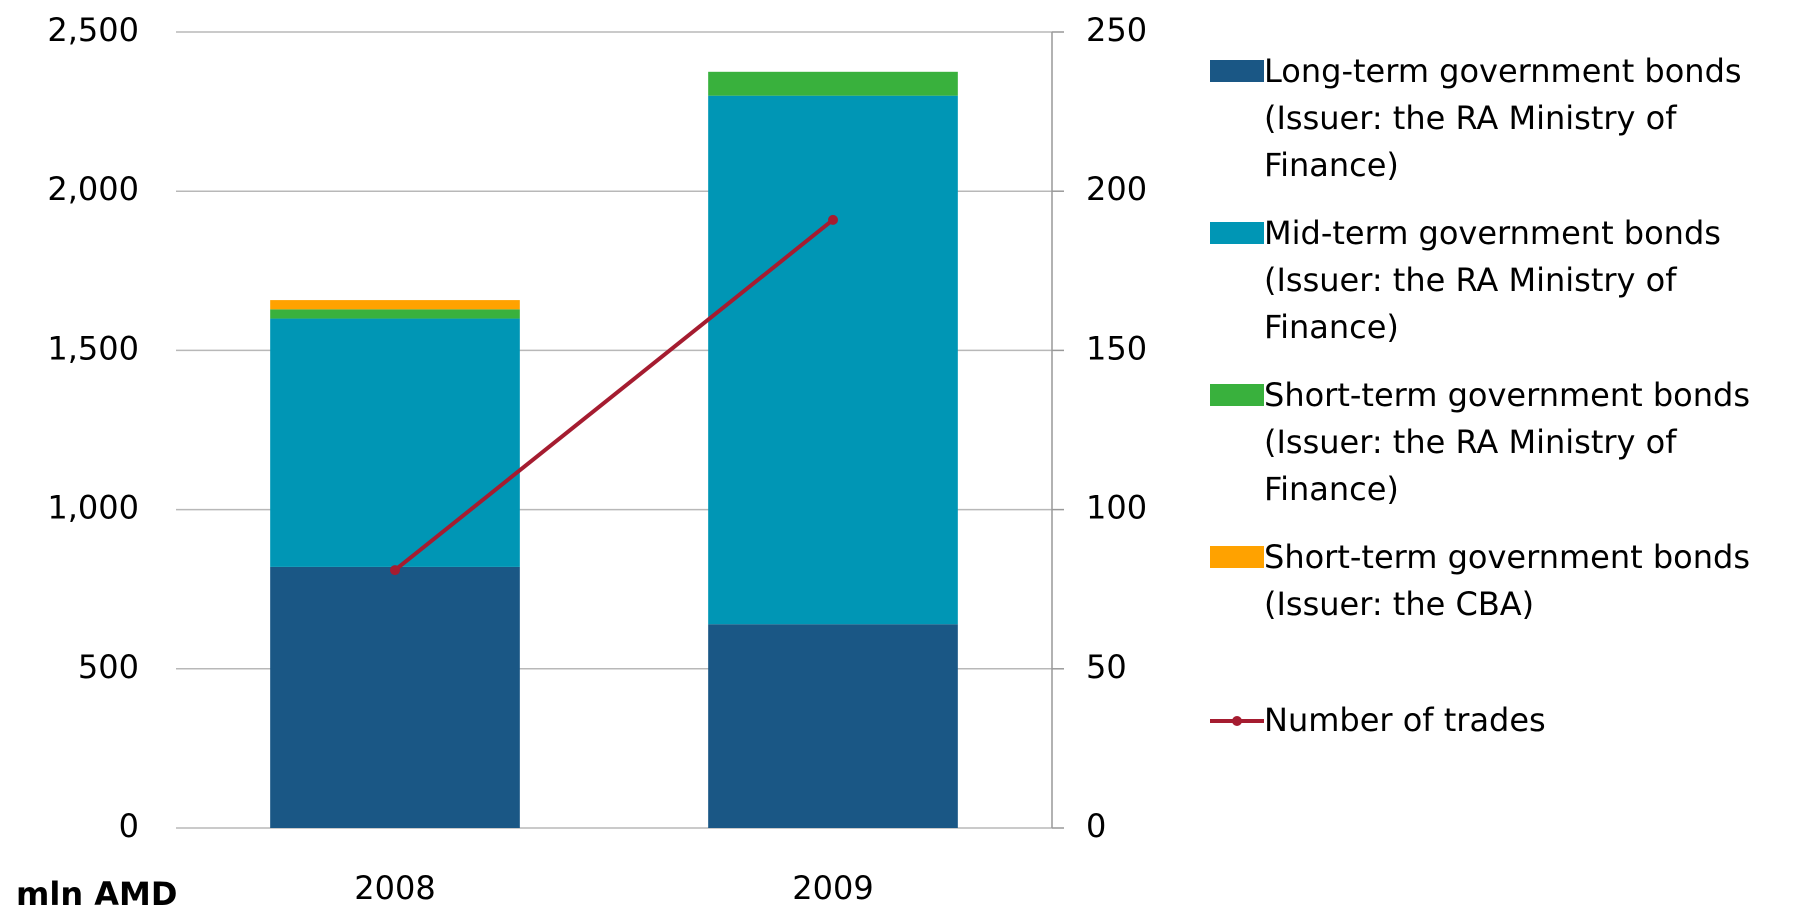 This screenshot has width=1811, height=913. What do you see at coordinates (1116, 348) in the screenshot?
I see `y2-tick-label: 150` at bounding box center [1116, 348].